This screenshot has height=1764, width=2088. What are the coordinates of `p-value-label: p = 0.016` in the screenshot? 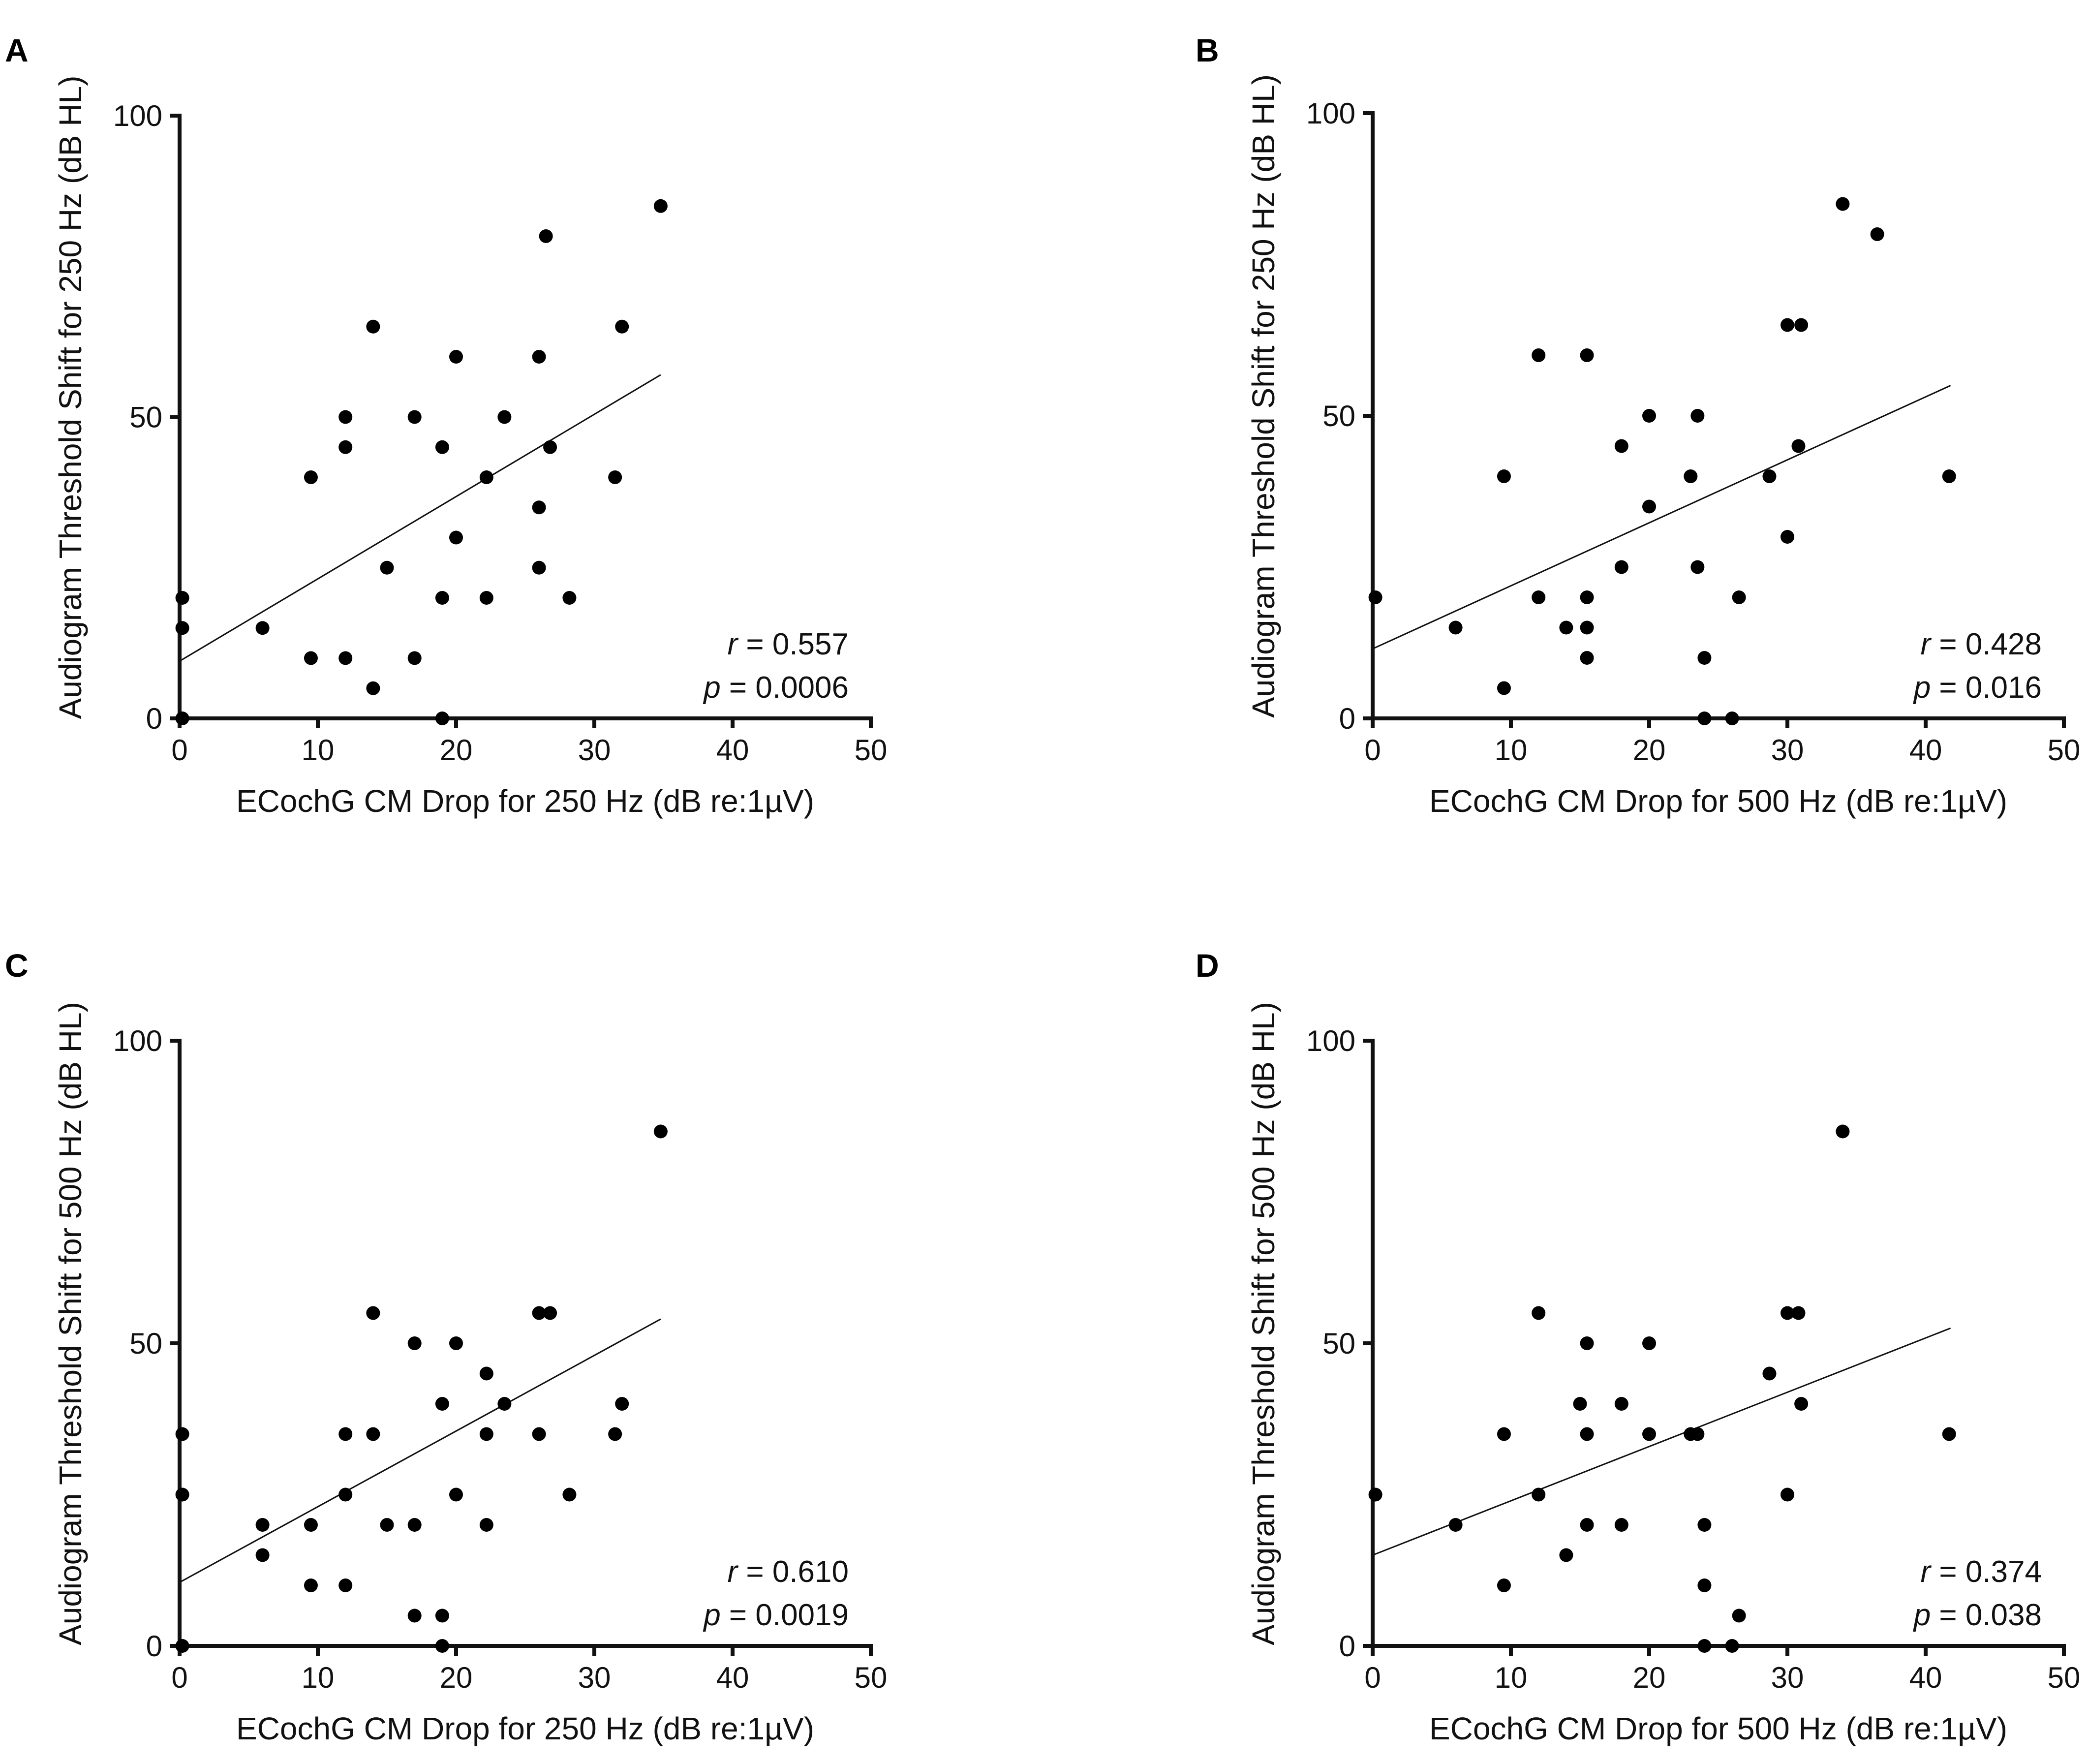 It's located at (1977, 688).